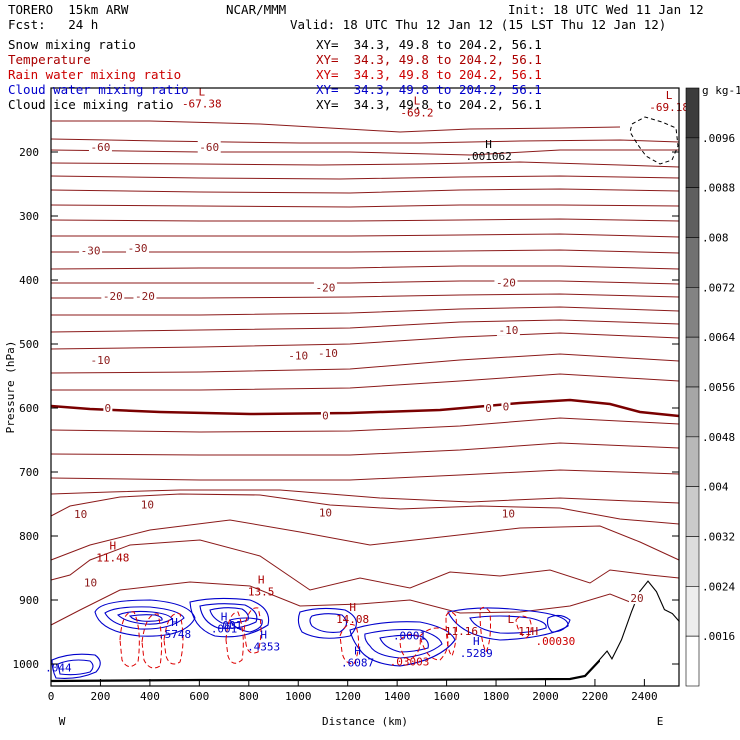 The width and height of the screenshot is (740, 740). I want to click on terrain-mask, so click(639, 634).